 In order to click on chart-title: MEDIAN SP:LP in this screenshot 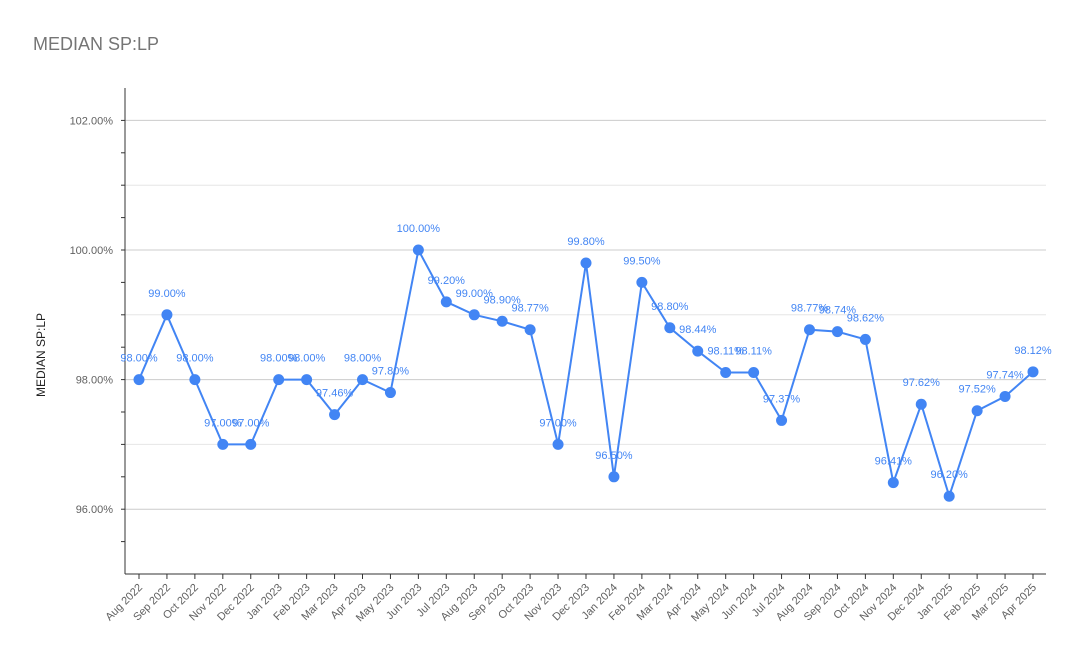, I will do `click(96, 44)`.